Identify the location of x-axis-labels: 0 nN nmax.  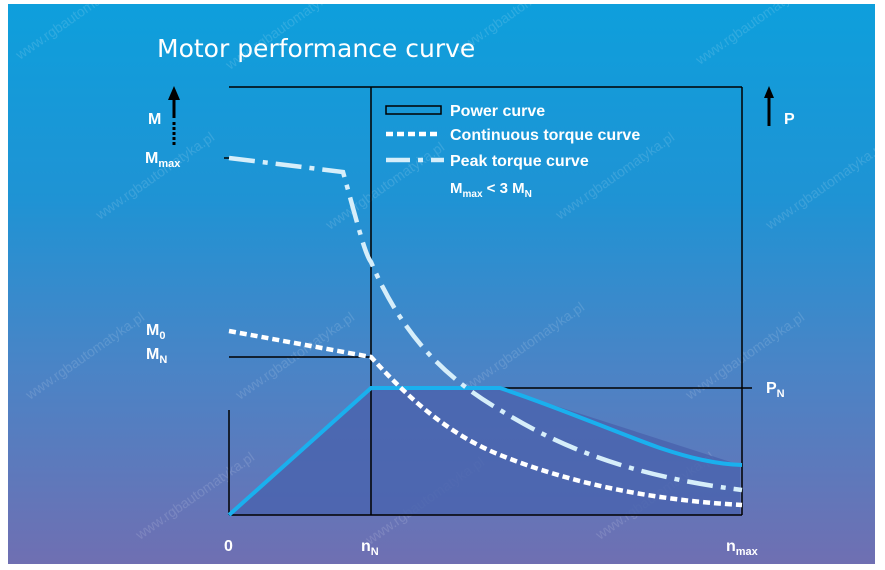
(491, 548).